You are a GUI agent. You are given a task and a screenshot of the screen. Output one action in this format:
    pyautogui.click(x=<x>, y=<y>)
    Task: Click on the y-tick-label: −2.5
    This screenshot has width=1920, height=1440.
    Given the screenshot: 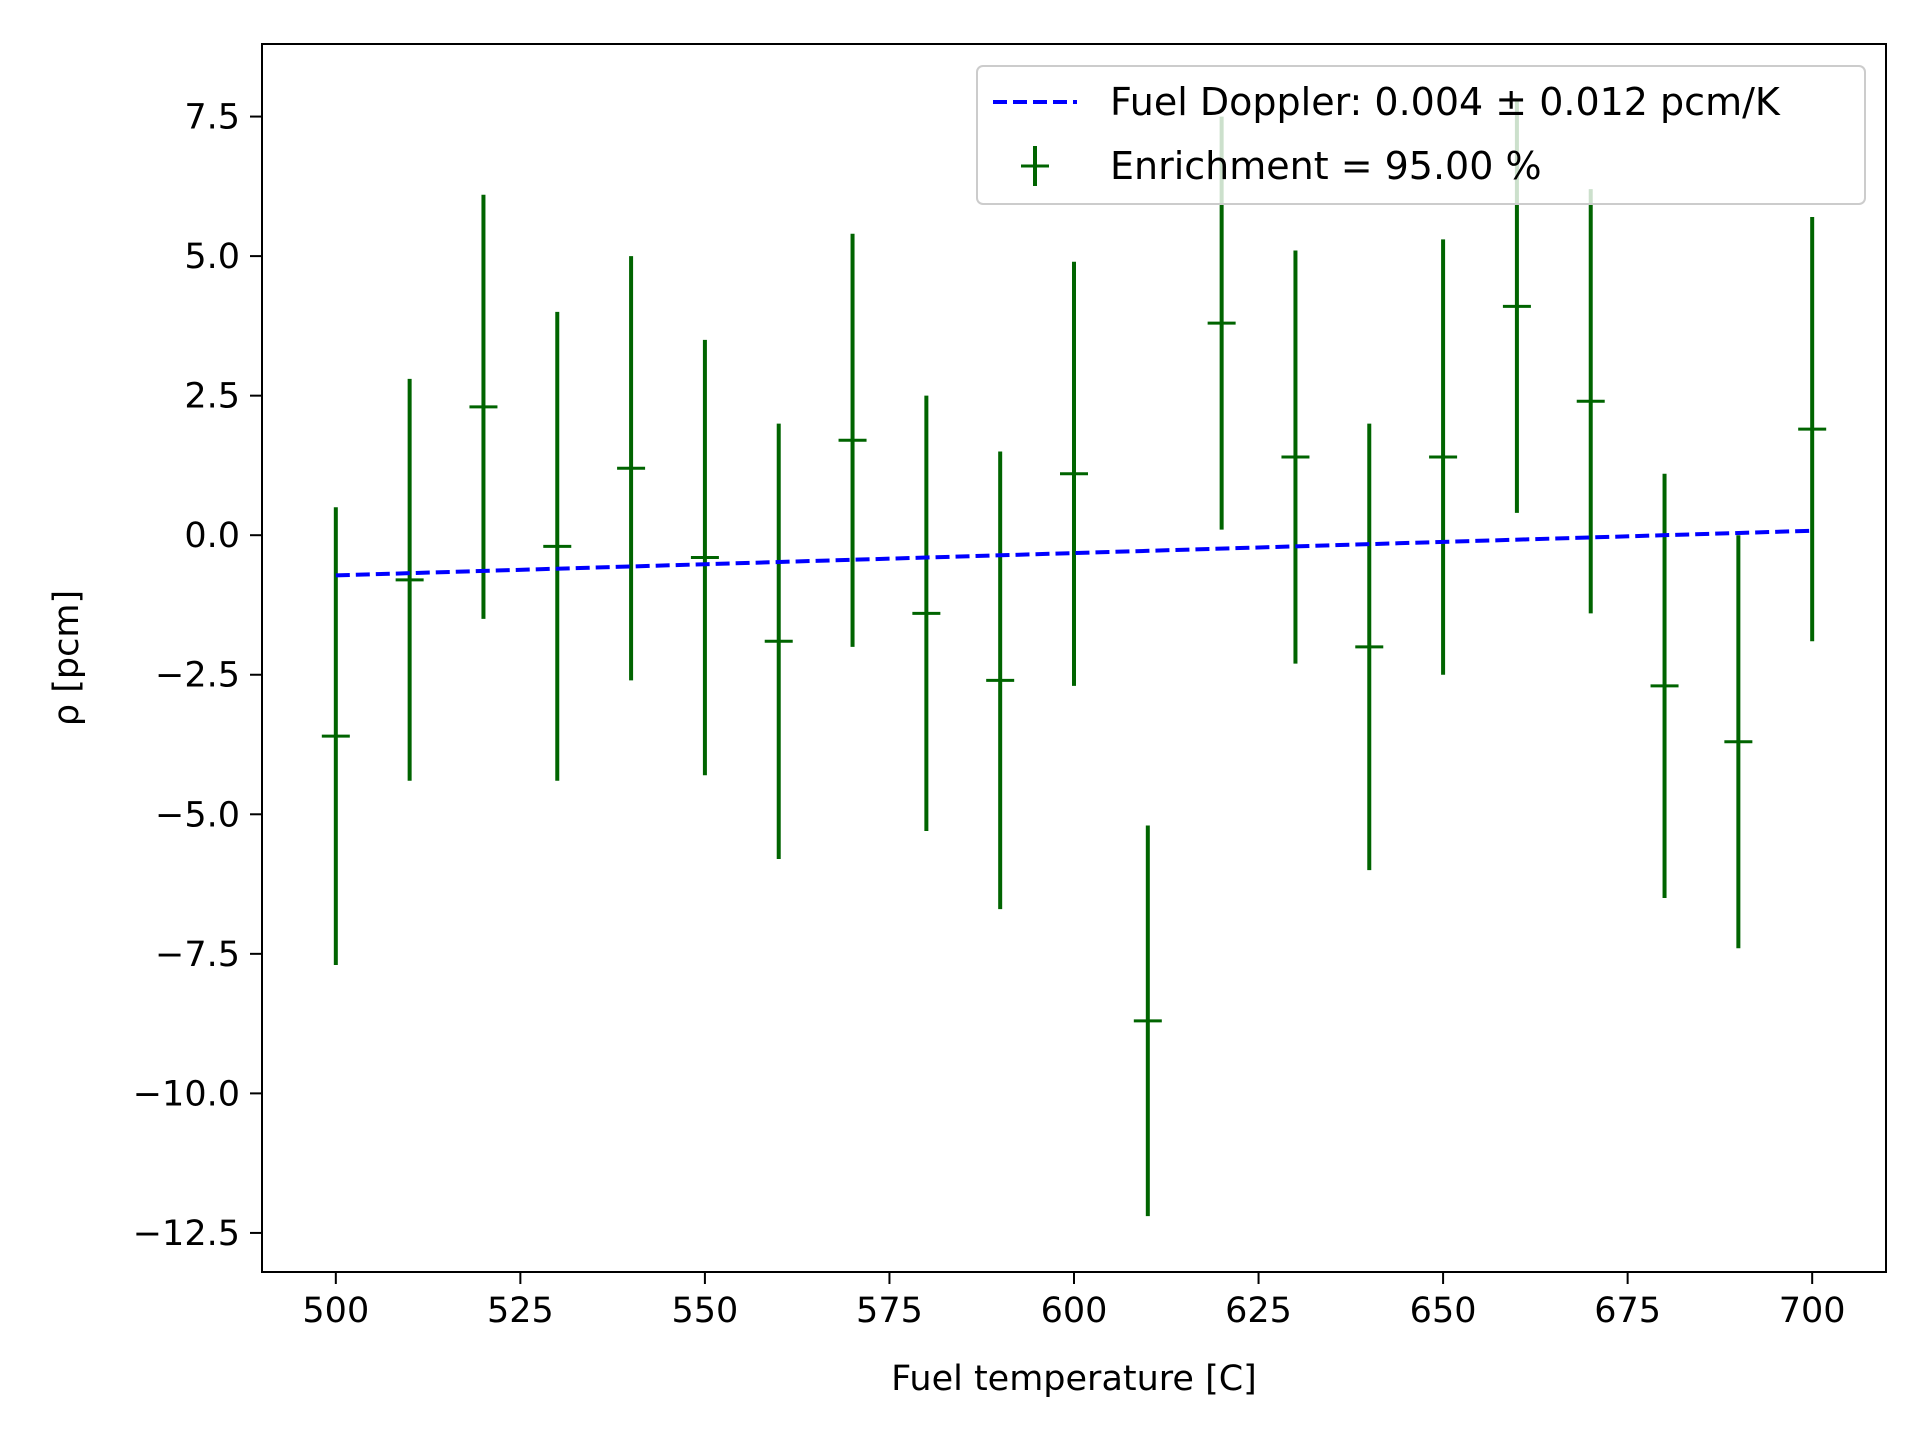 What is the action you would take?
    pyautogui.click(x=197, y=676)
    